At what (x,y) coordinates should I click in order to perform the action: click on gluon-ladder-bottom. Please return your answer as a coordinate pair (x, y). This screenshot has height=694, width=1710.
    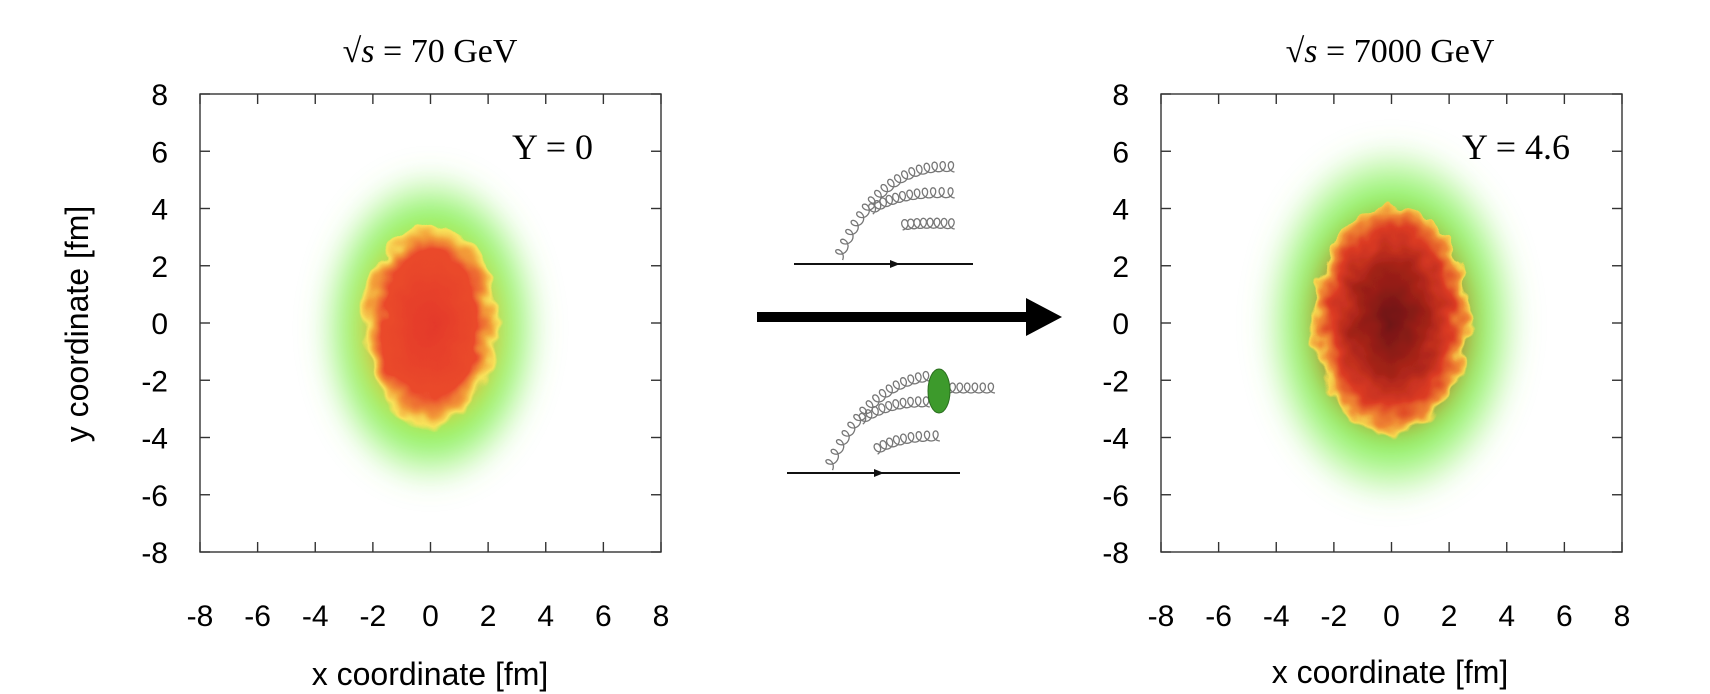
    Looking at the image, I should click on (891, 422).